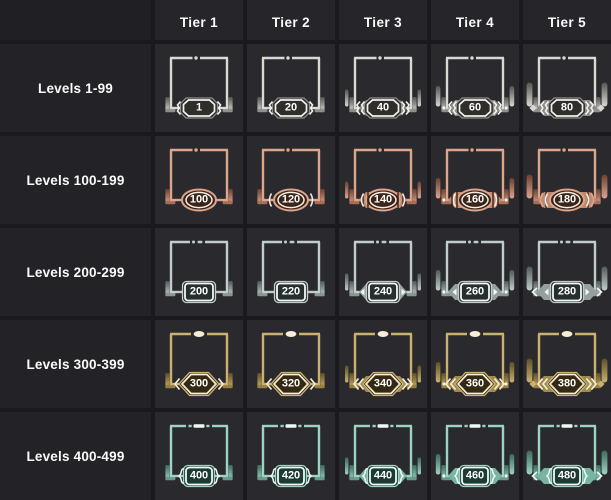 Image resolution: width=611 pixels, height=500 pixels. What do you see at coordinates (199, 107) in the screenshot?
I see `level-badge-number: 1` at bounding box center [199, 107].